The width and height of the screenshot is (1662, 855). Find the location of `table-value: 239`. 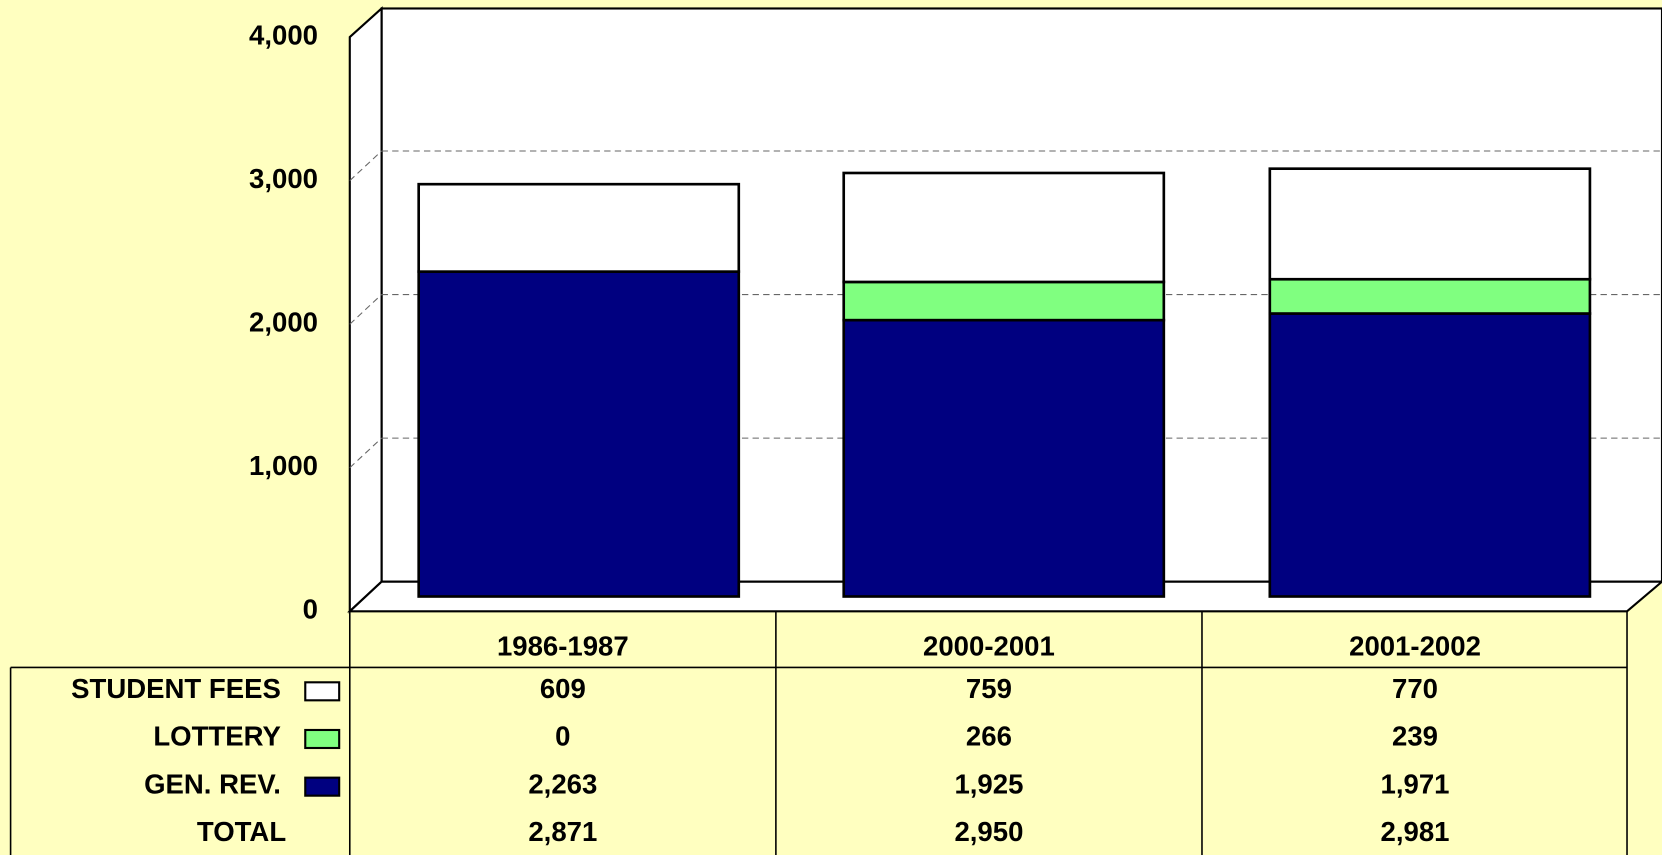

table-value: 239 is located at coordinates (1415, 736).